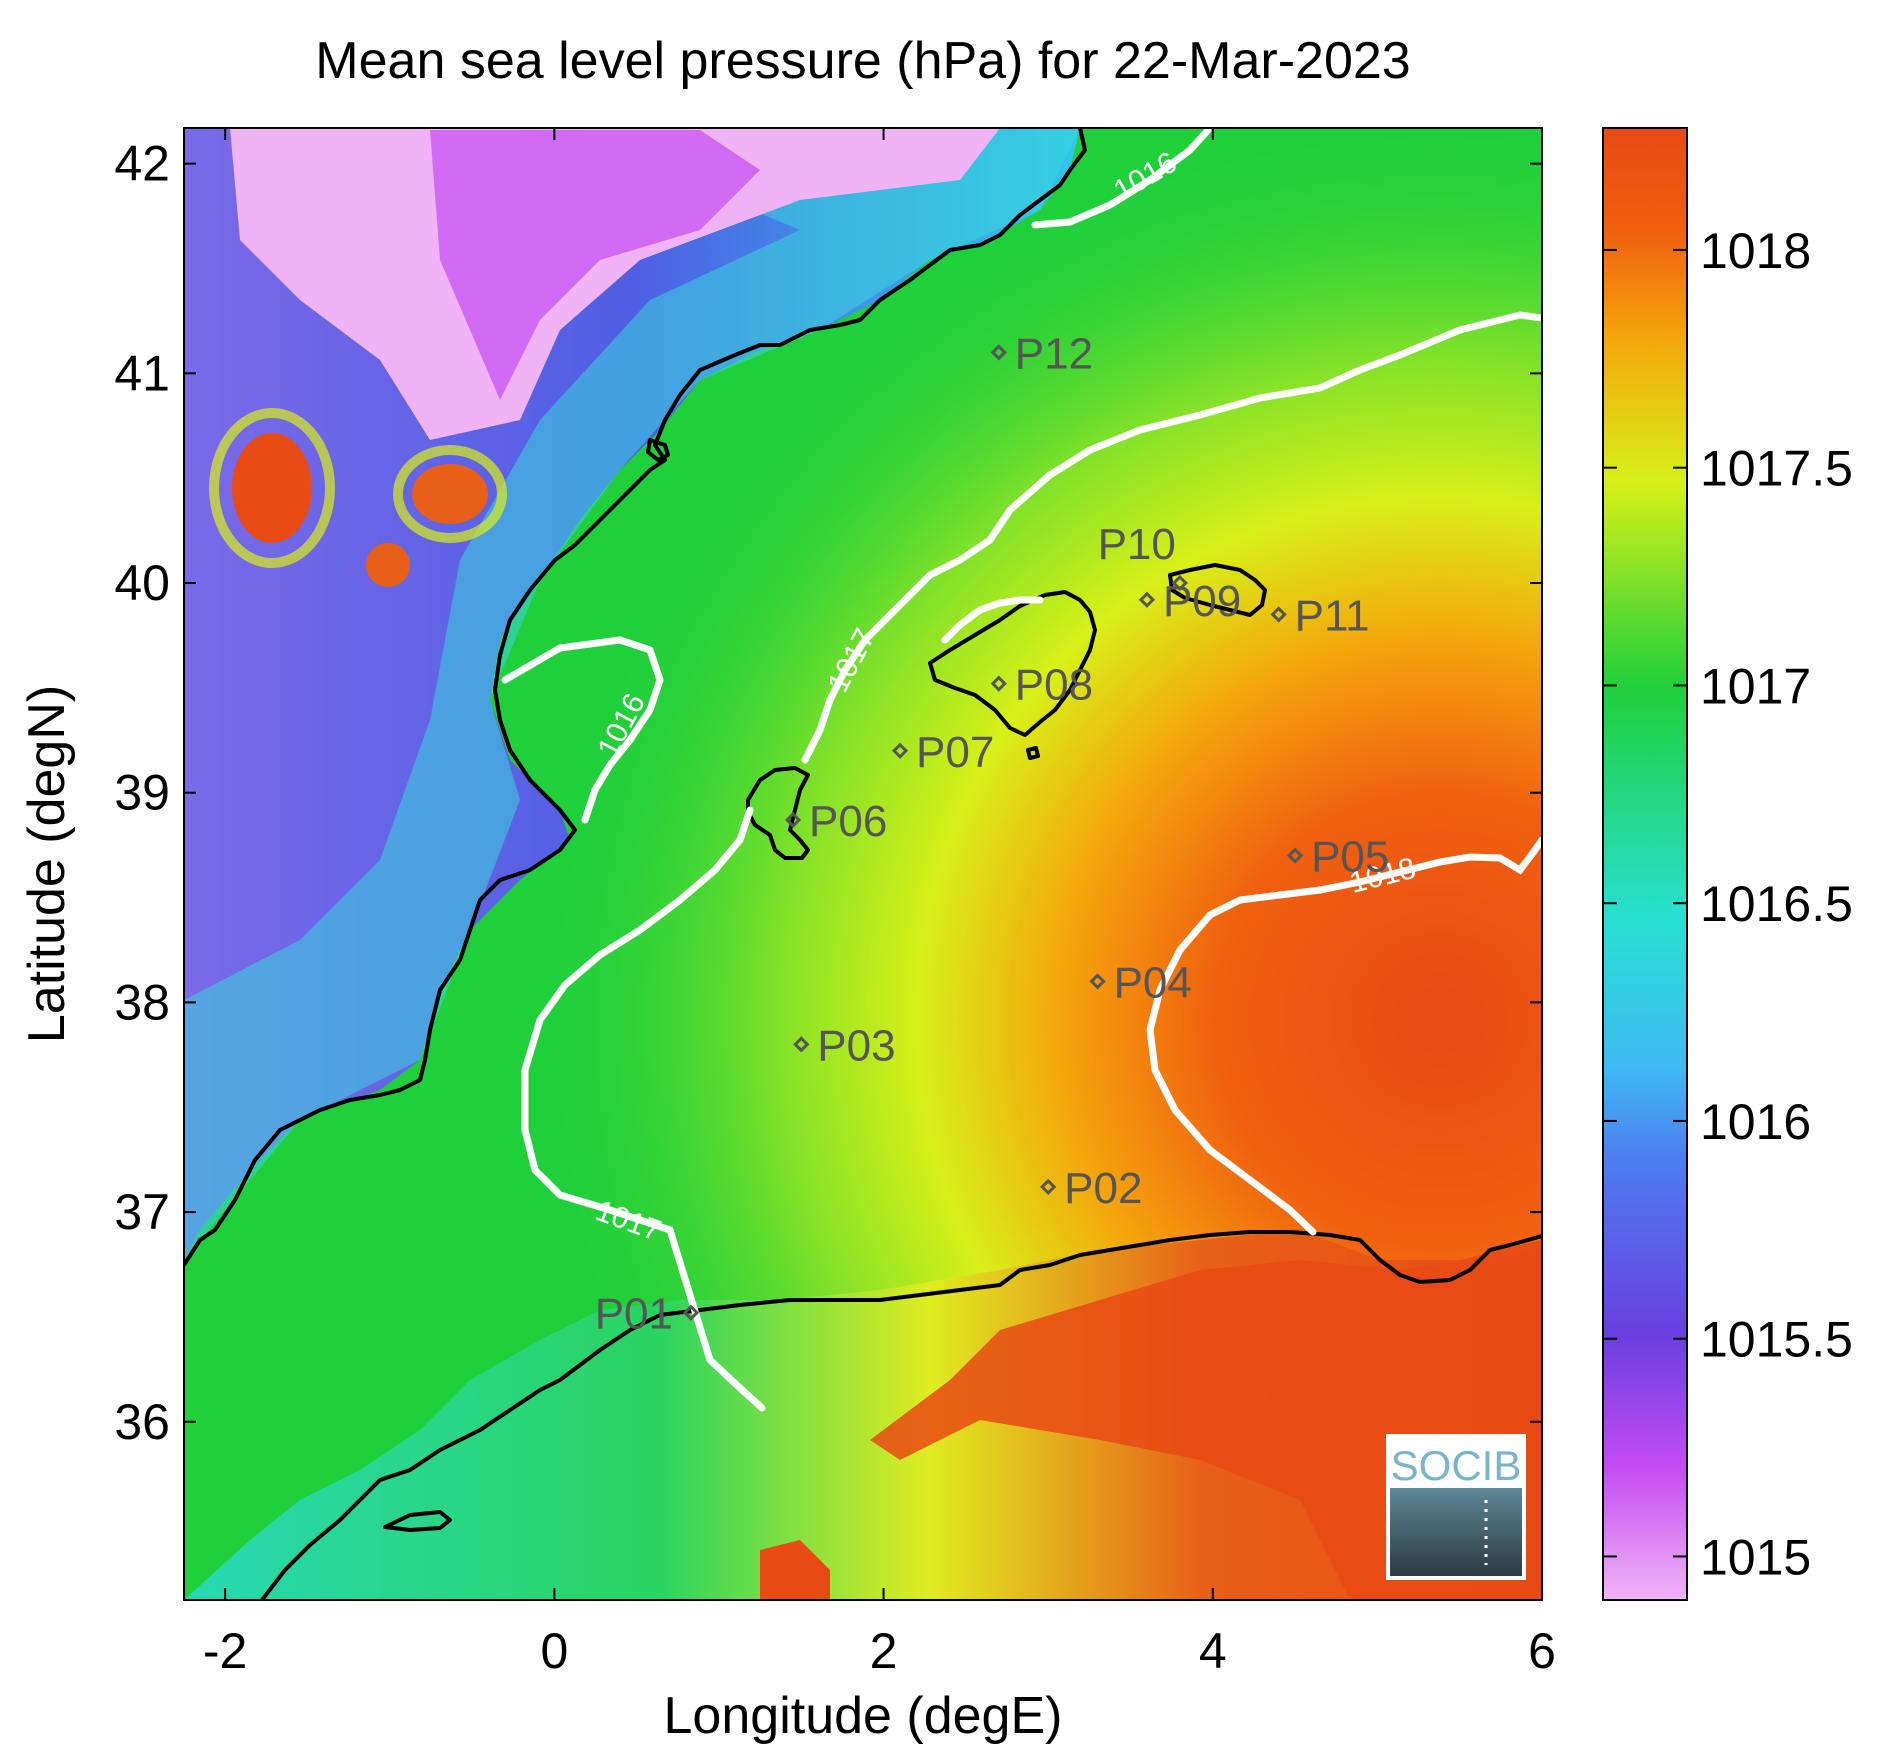 Image resolution: width=1904 pixels, height=1758 pixels. I want to click on isobar-1017-west, so click(643, 1109).